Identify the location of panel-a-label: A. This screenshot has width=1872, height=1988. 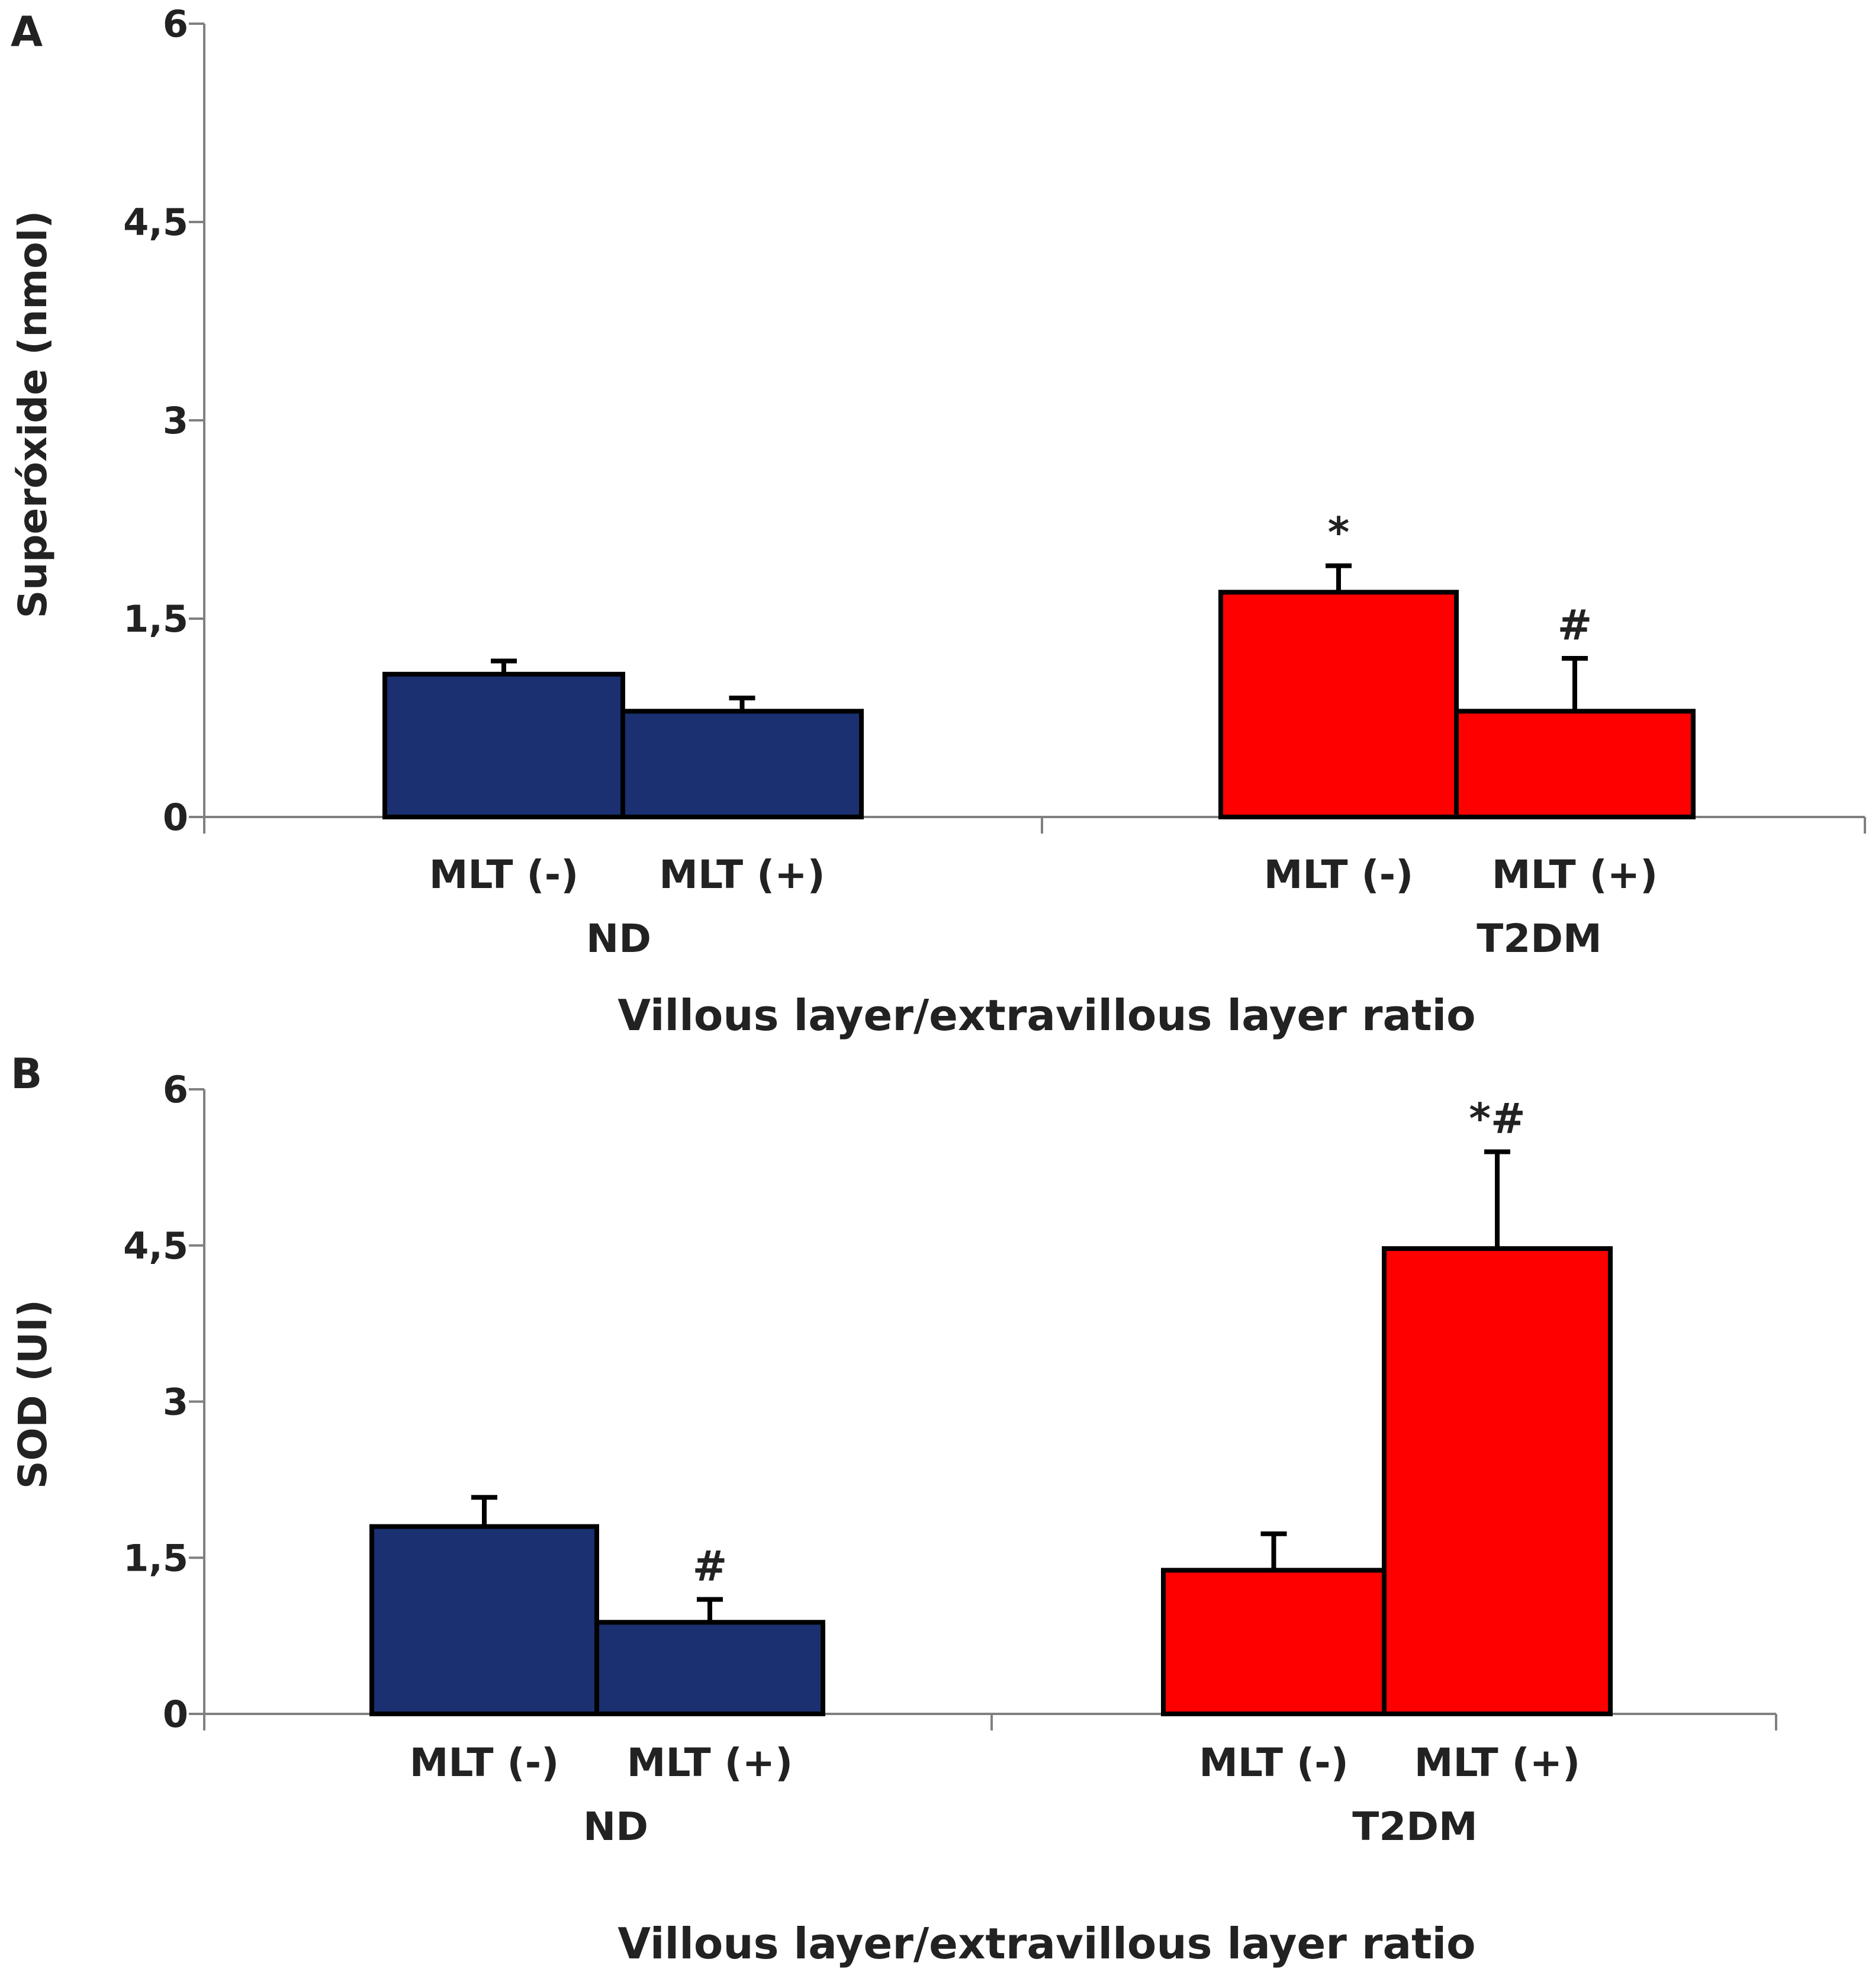
(27, 32).